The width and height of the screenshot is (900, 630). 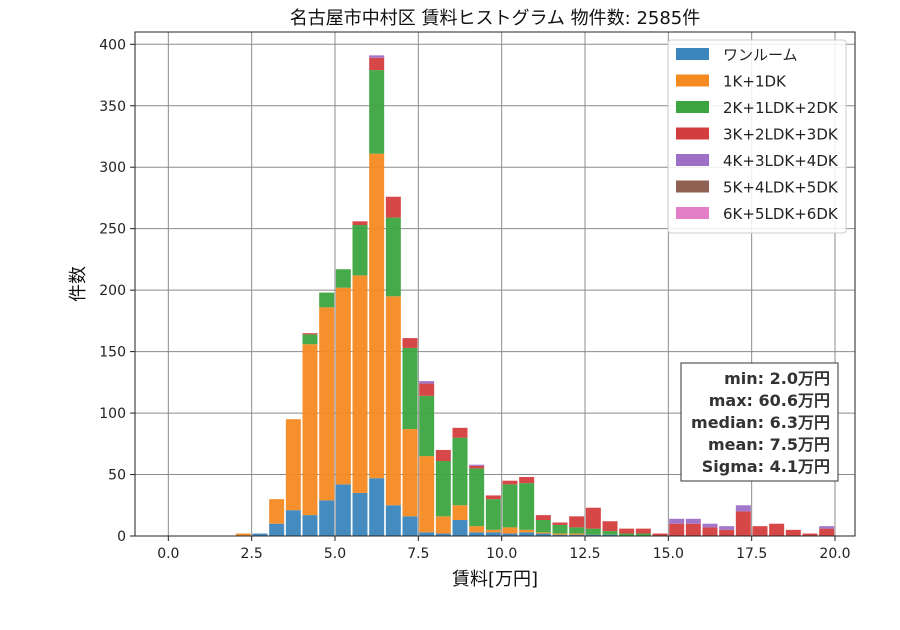 I want to click on x-tick-label: 0.0, so click(x=168, y=554).